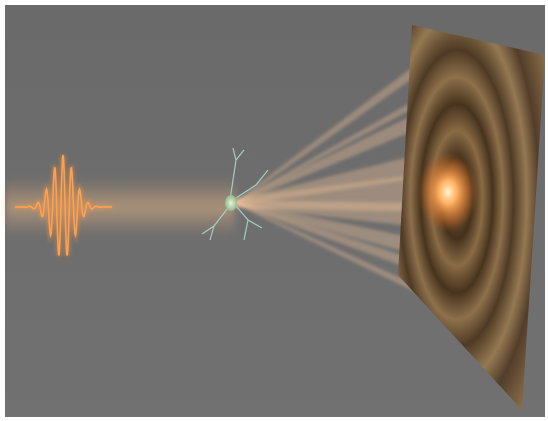  Describe the element at coordinates (231, 203) in the screenshot. I see `soma` at that location.